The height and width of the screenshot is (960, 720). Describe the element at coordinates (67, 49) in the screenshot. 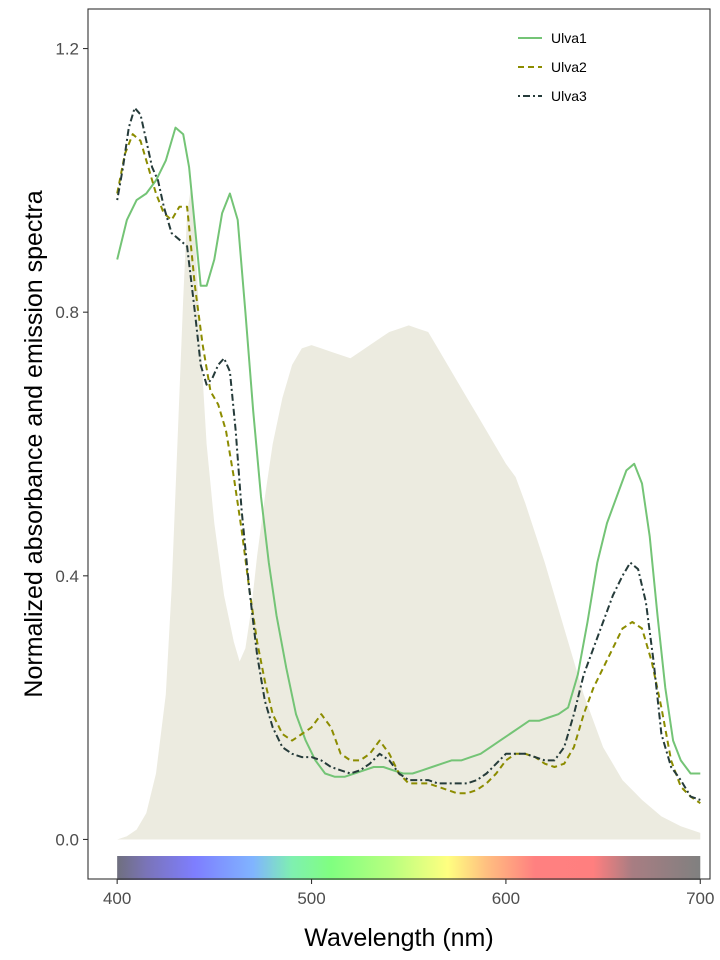

I see `y-tick-label: 1.2` at that location.